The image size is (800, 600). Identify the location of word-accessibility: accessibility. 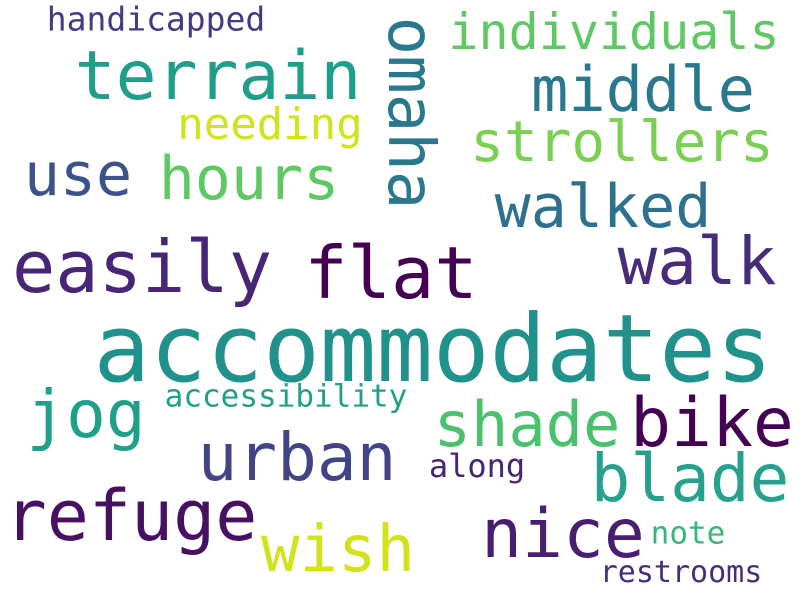
(286, 396).